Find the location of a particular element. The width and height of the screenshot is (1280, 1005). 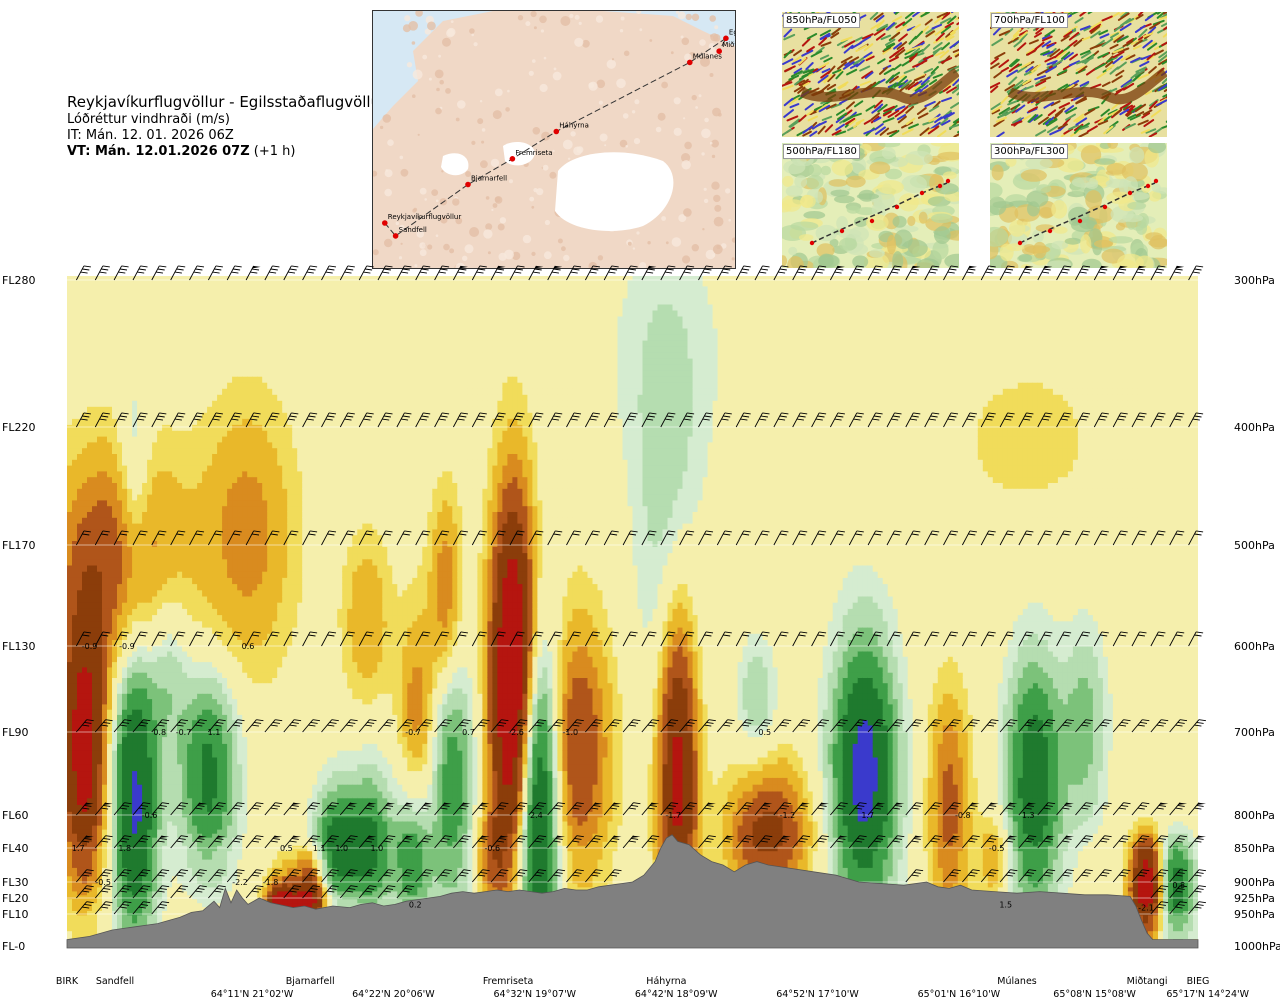

lead-time: (+1 h) is located at coordinates (275, 151).